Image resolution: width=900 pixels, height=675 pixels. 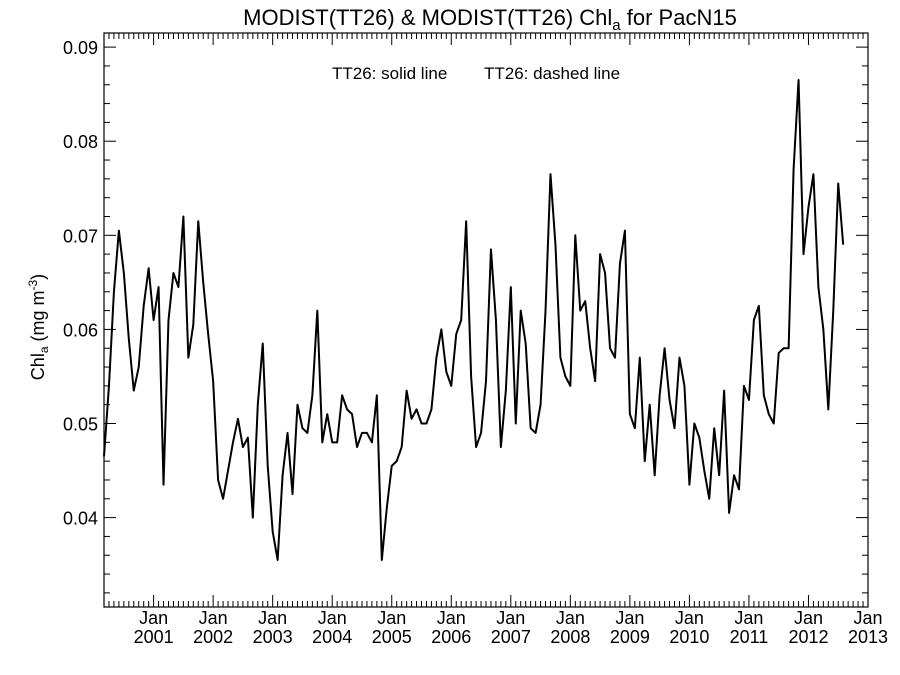 I want to click on x-tick-label-year: 2005, so click(x=392, y=637).